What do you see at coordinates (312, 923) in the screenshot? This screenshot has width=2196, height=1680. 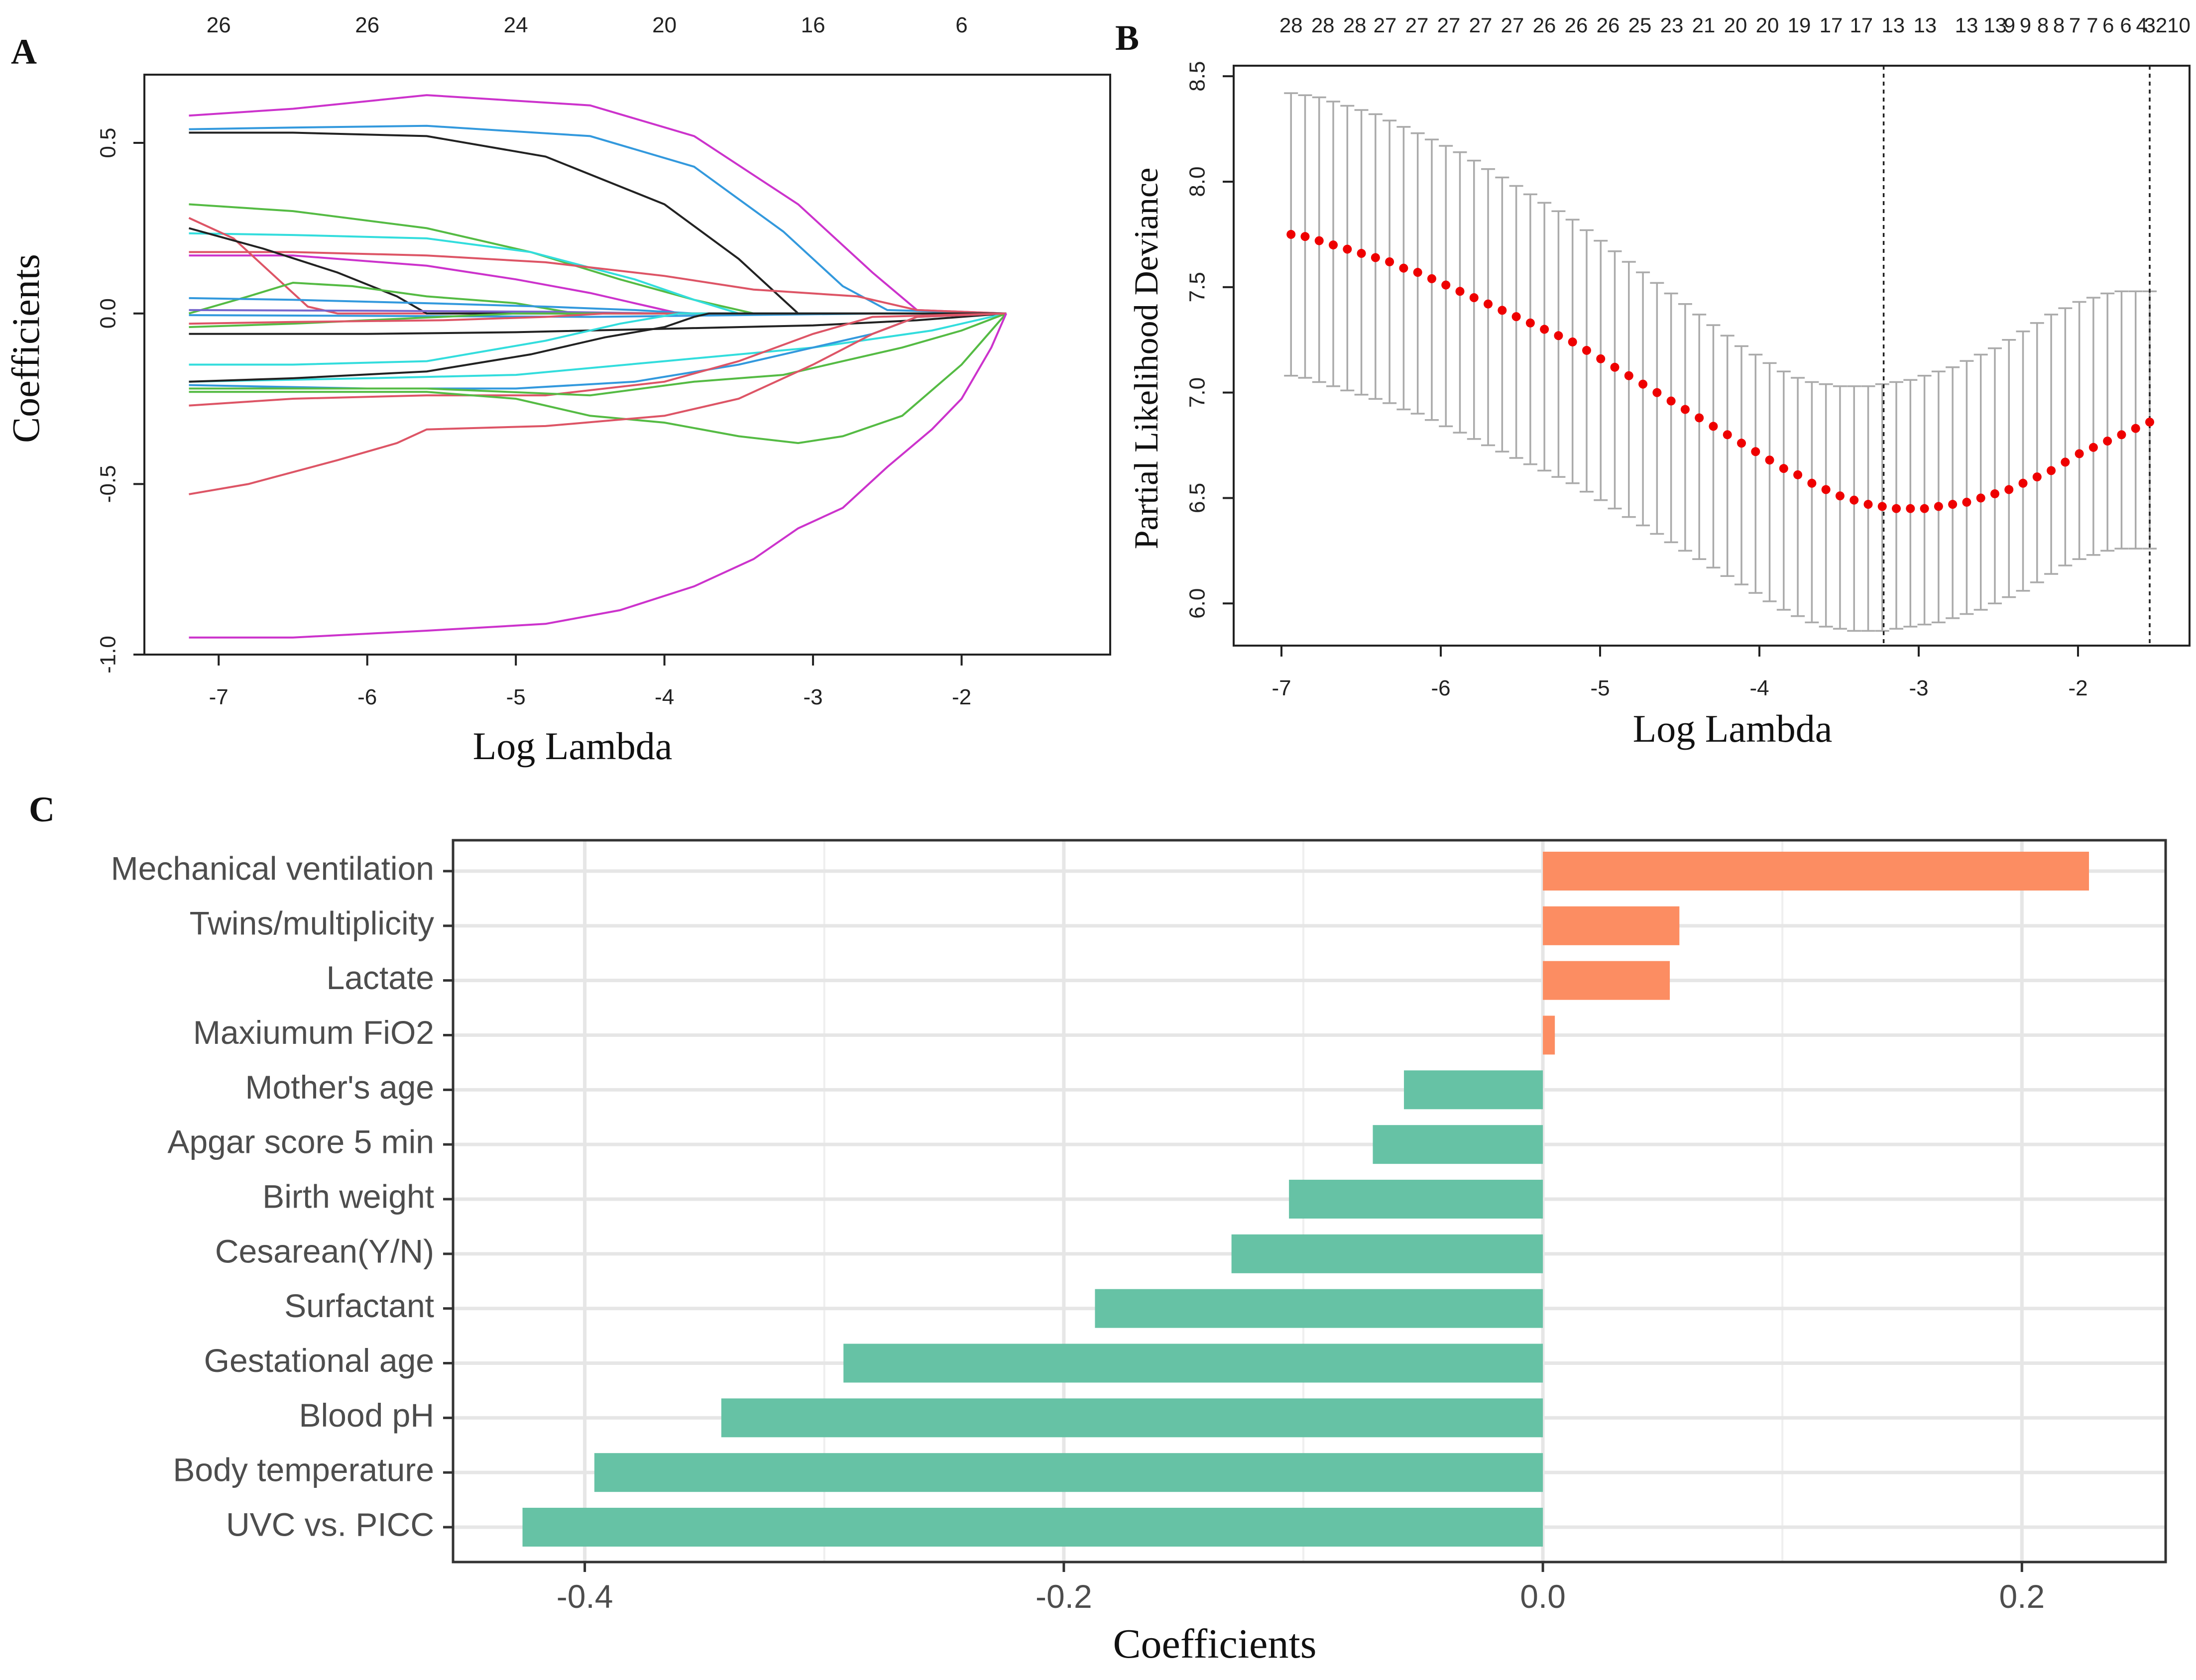 I see `category-label: Twins/multiplicity` at bounding box center [312, 923].